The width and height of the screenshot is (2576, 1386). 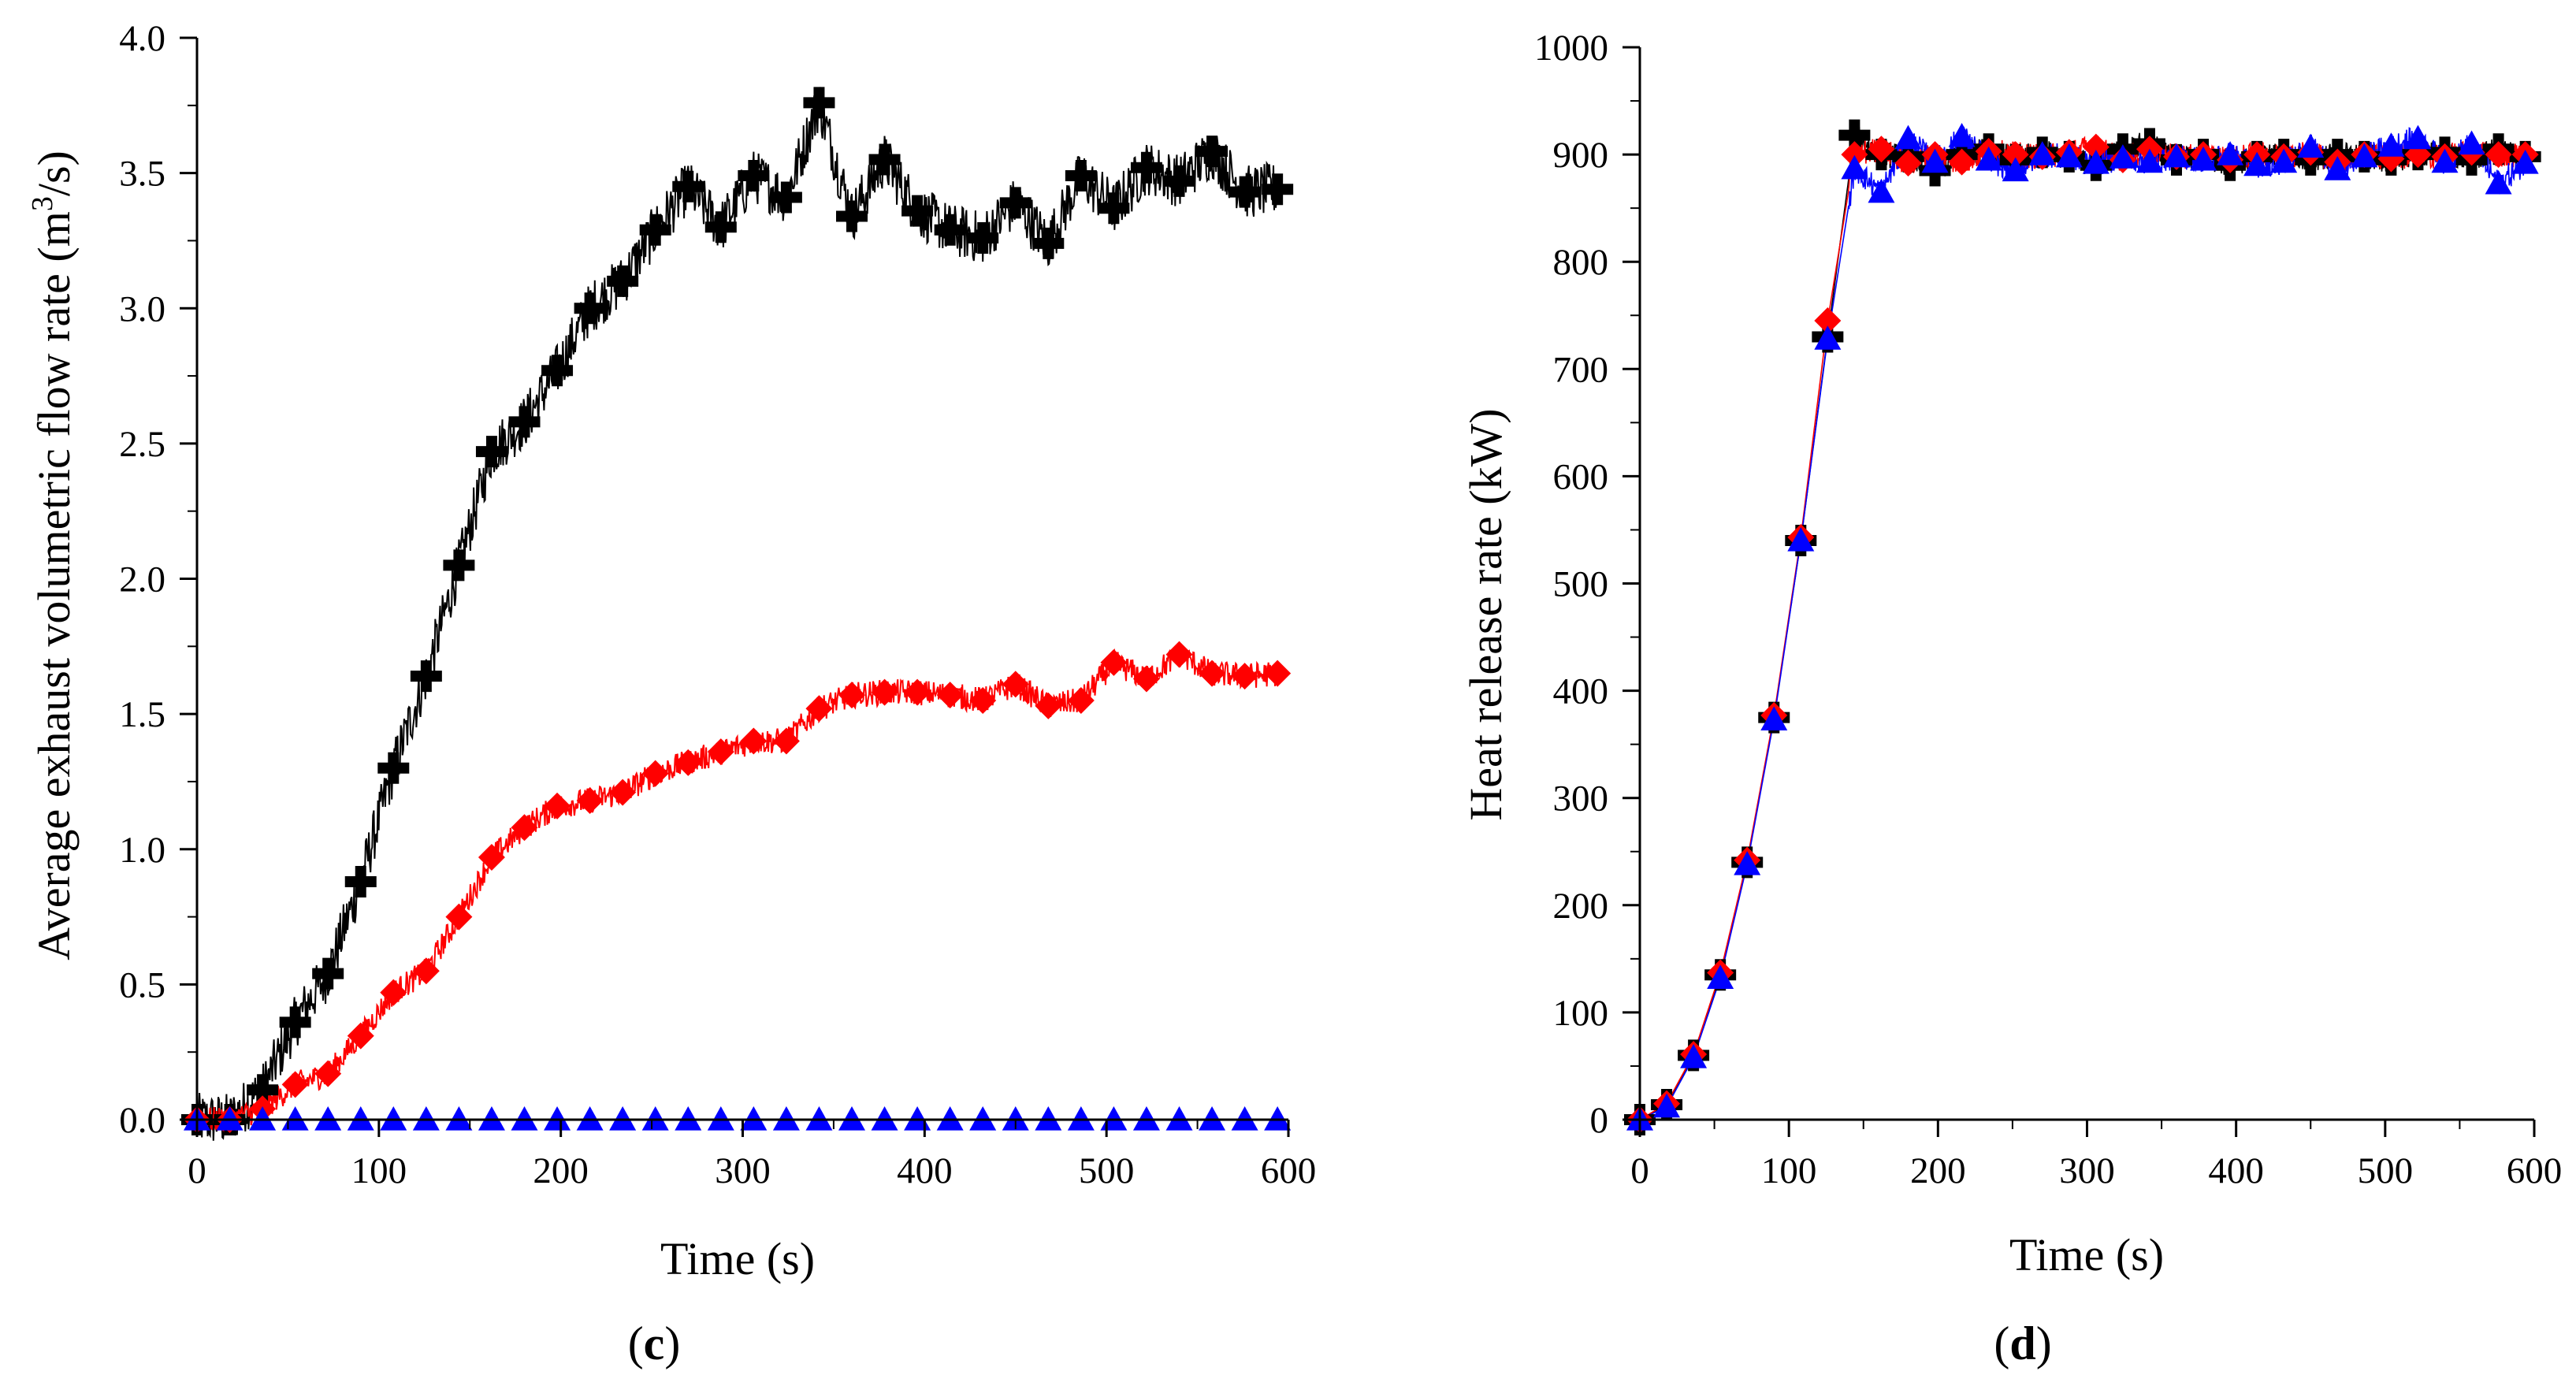 I want to click on y-tick-label: 0.5, so click(x=142, y=985).